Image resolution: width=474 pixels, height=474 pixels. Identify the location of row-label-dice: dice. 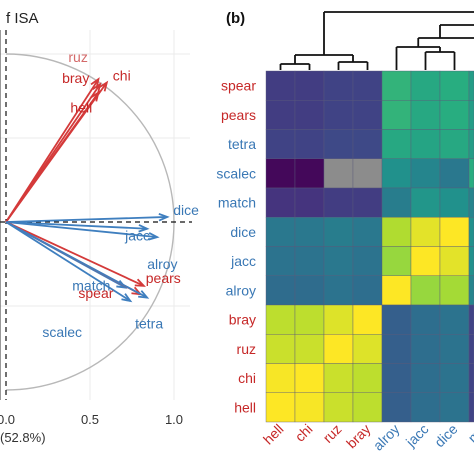
(243, 232).